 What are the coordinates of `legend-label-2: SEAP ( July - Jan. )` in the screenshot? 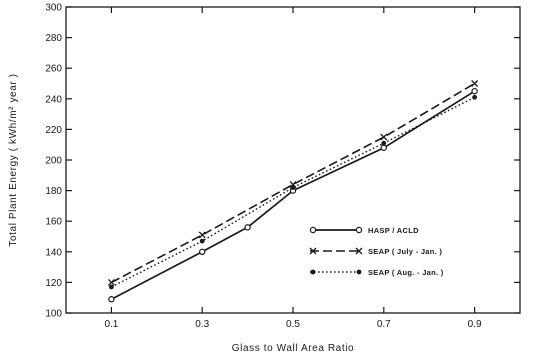 It's located at (405, 251).